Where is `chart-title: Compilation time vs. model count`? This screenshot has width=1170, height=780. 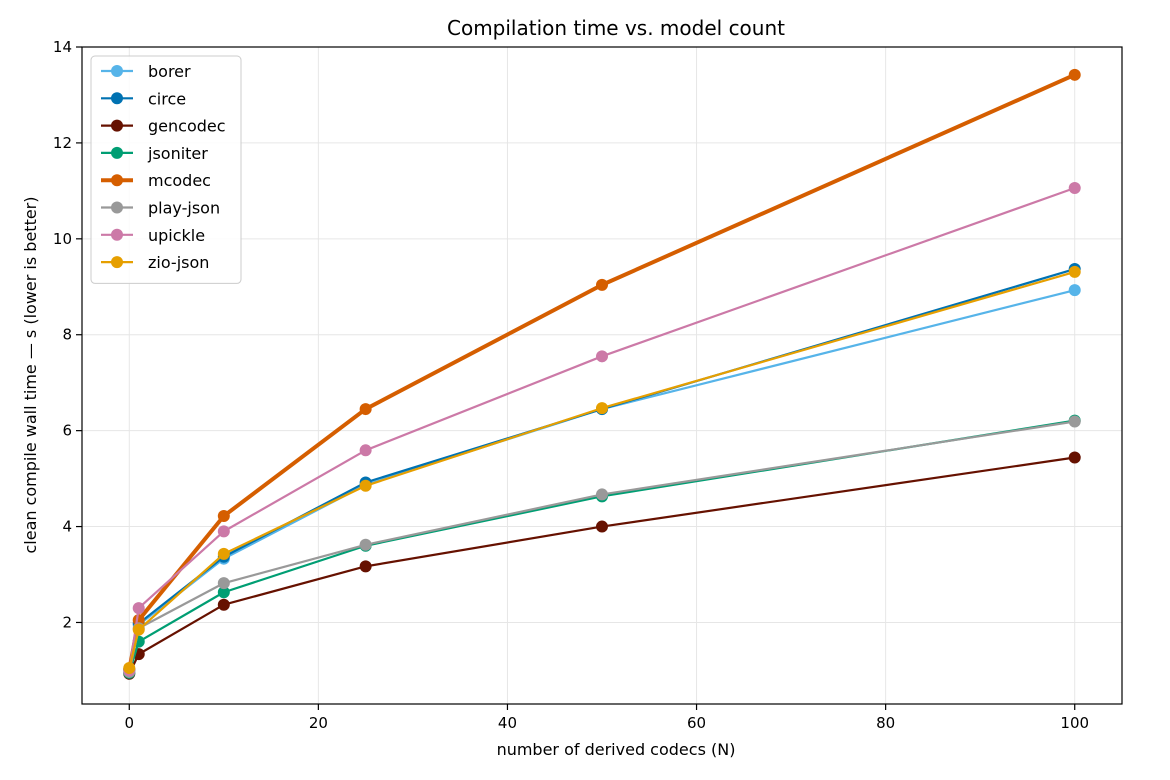 chart-title: Compilation time vs. model count is located at coordinates (616, 28).